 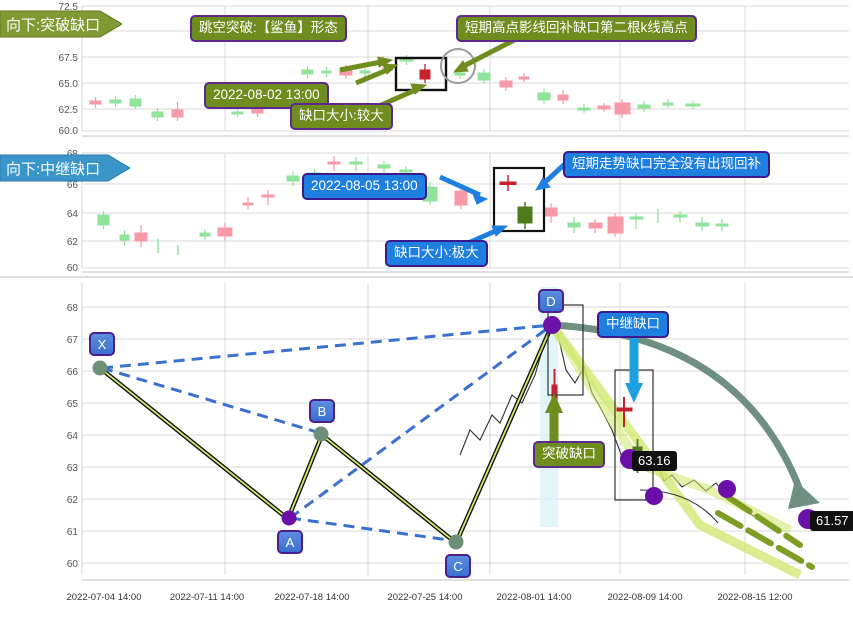 I want to click on pattern-point-X: X, so click(x=102, y=344).